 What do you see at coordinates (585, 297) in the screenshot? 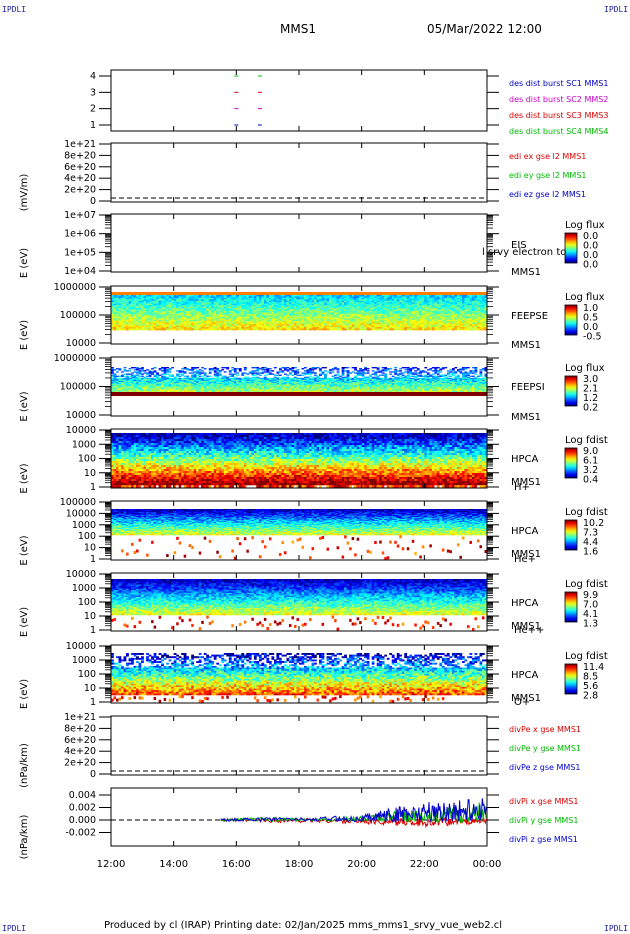
I see `colorbar-title: Log flux` at bounding box center [585, 297].